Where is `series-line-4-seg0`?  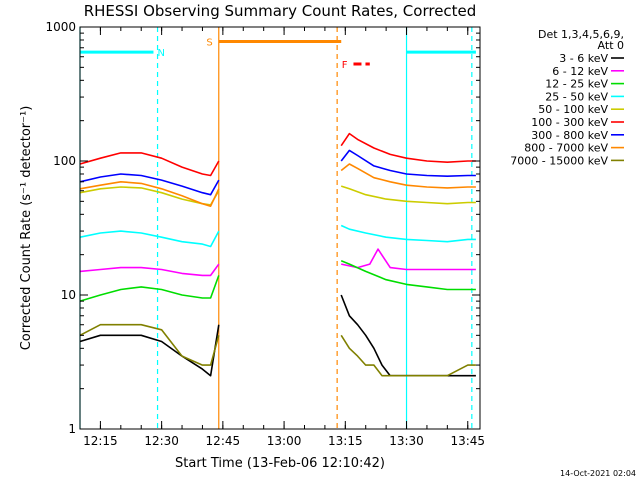 series-line-4-seg0 is located at coordinates (149, 196).